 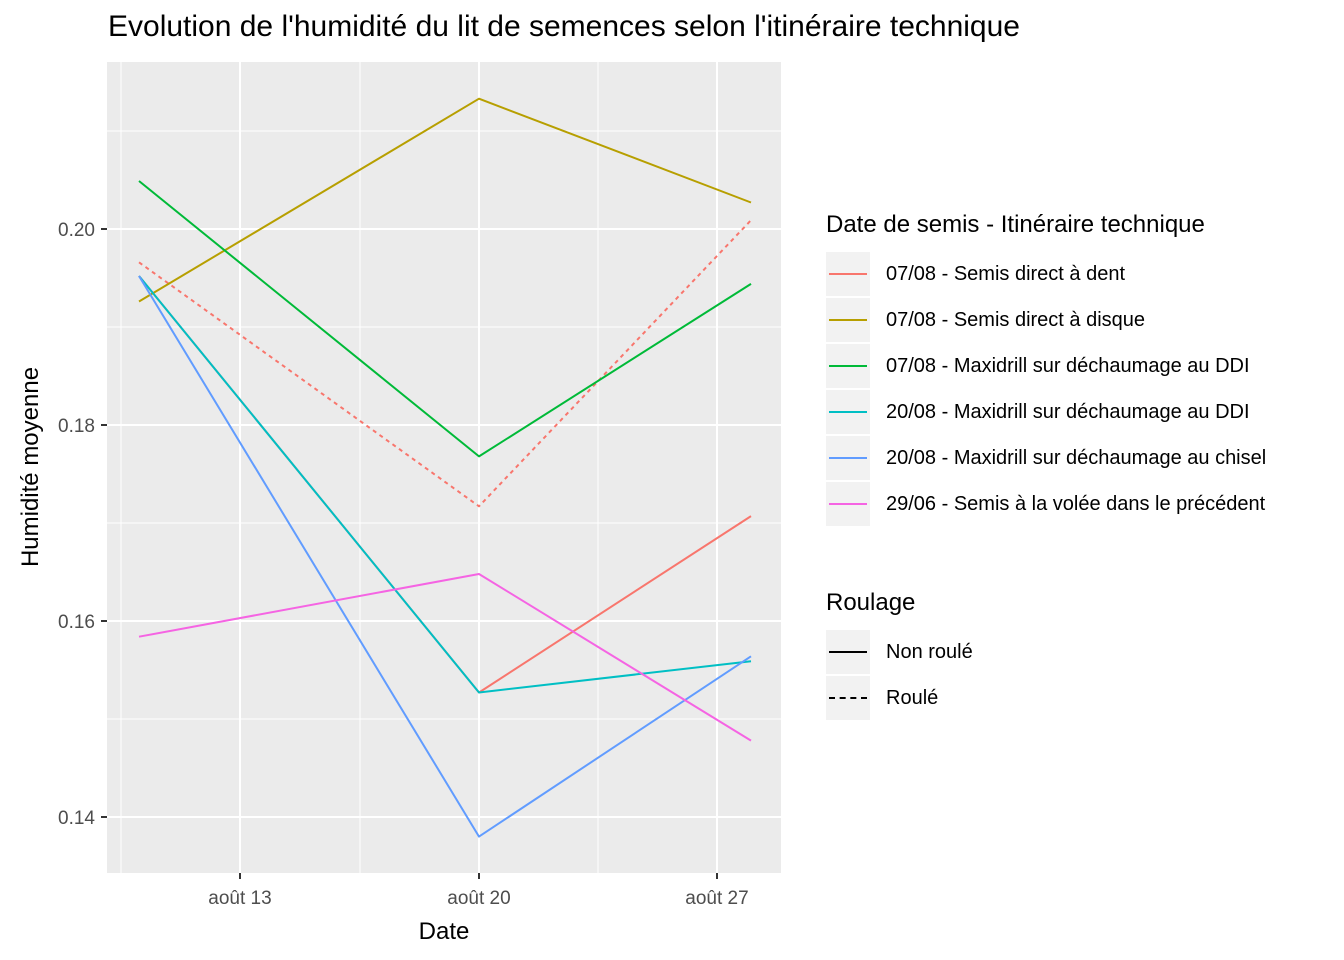 I want to click on legend-color-title: Date de semis - Itinéraire technique, so click(x=1015, y=224).